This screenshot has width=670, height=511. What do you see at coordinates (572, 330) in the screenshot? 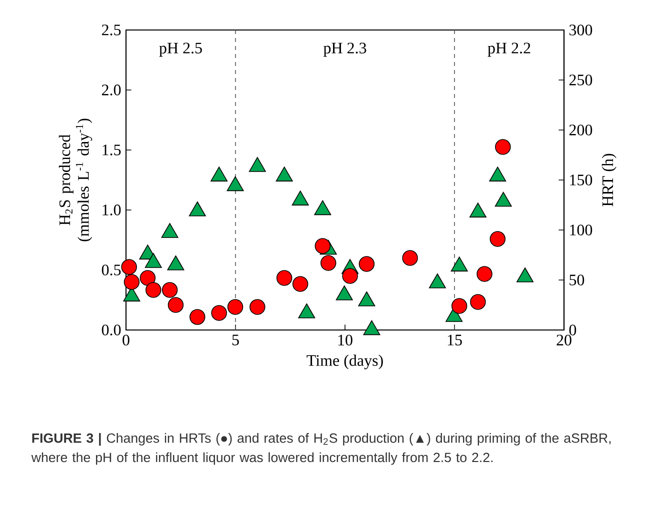
I see `y2-tick-label: 0` at bounding box center [572, 330].